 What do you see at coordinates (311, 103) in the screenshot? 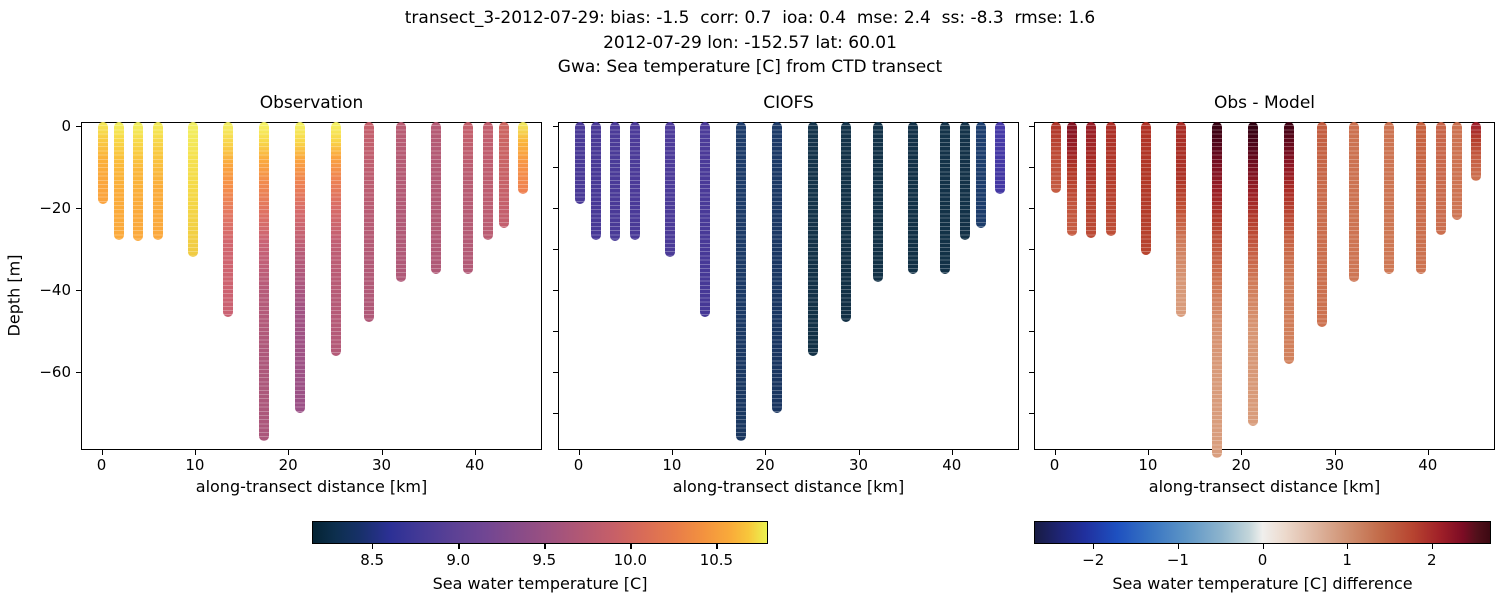
I see `panel-title: Observation` at bounding box center [311, 103].